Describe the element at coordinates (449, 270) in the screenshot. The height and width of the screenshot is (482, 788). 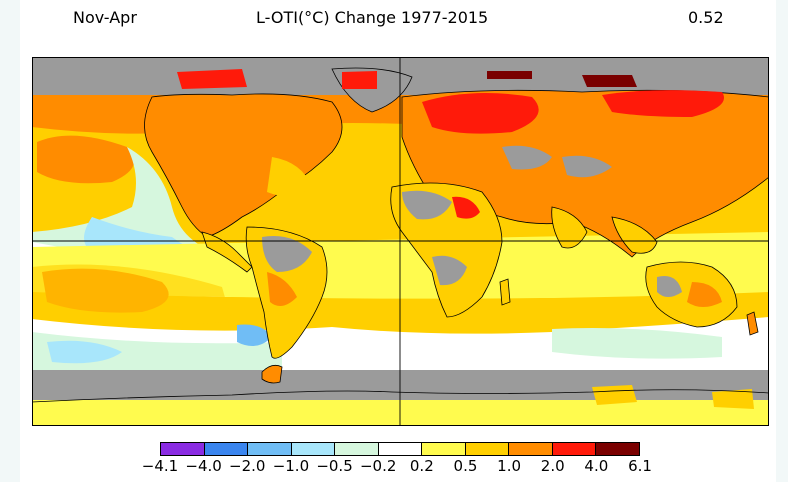
I see `s-africa-no-data` at that location.